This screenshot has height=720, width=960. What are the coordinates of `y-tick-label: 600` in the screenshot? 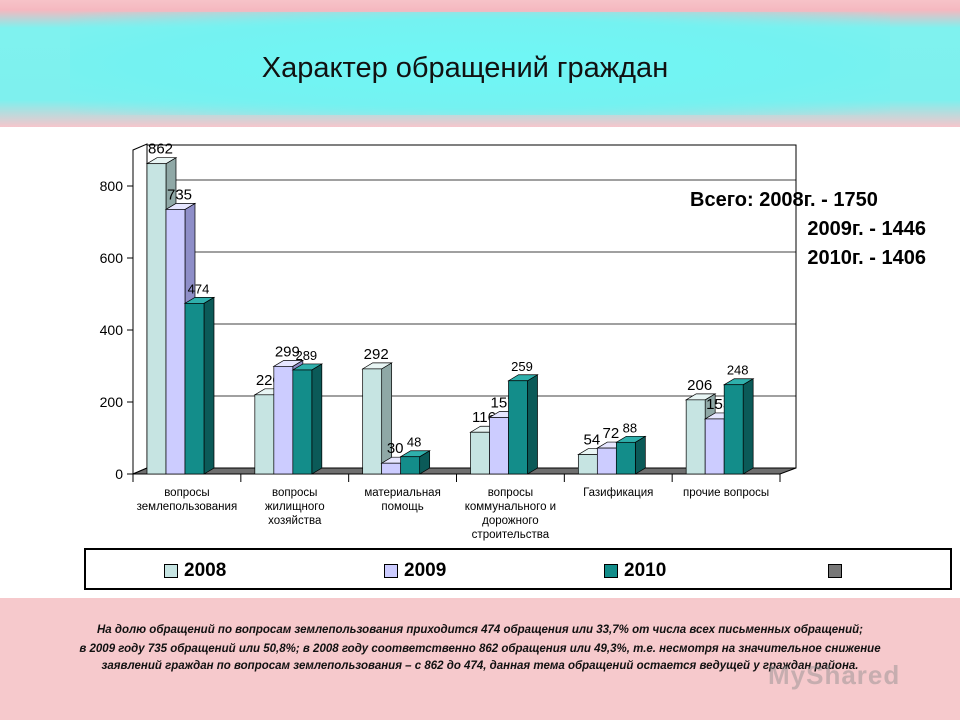 It's located at (112, 258).